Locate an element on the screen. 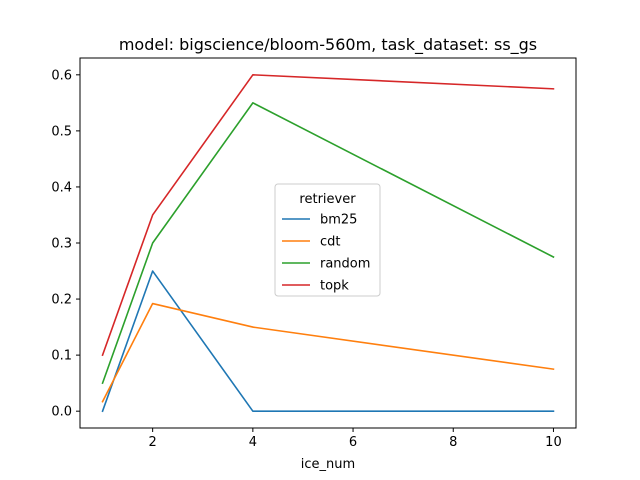 The width and height of the screenshot is (640, 480). y-axis: 0.0 0.1 0.2 0.3 0.4 0.5 0.6 is located at coordinates (65, 244).